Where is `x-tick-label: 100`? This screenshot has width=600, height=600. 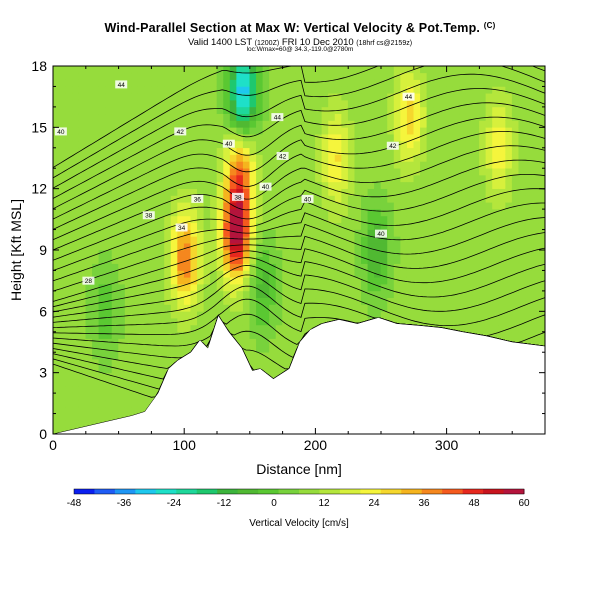
x-tick-label: 100 is located at coordinates (185, 445).